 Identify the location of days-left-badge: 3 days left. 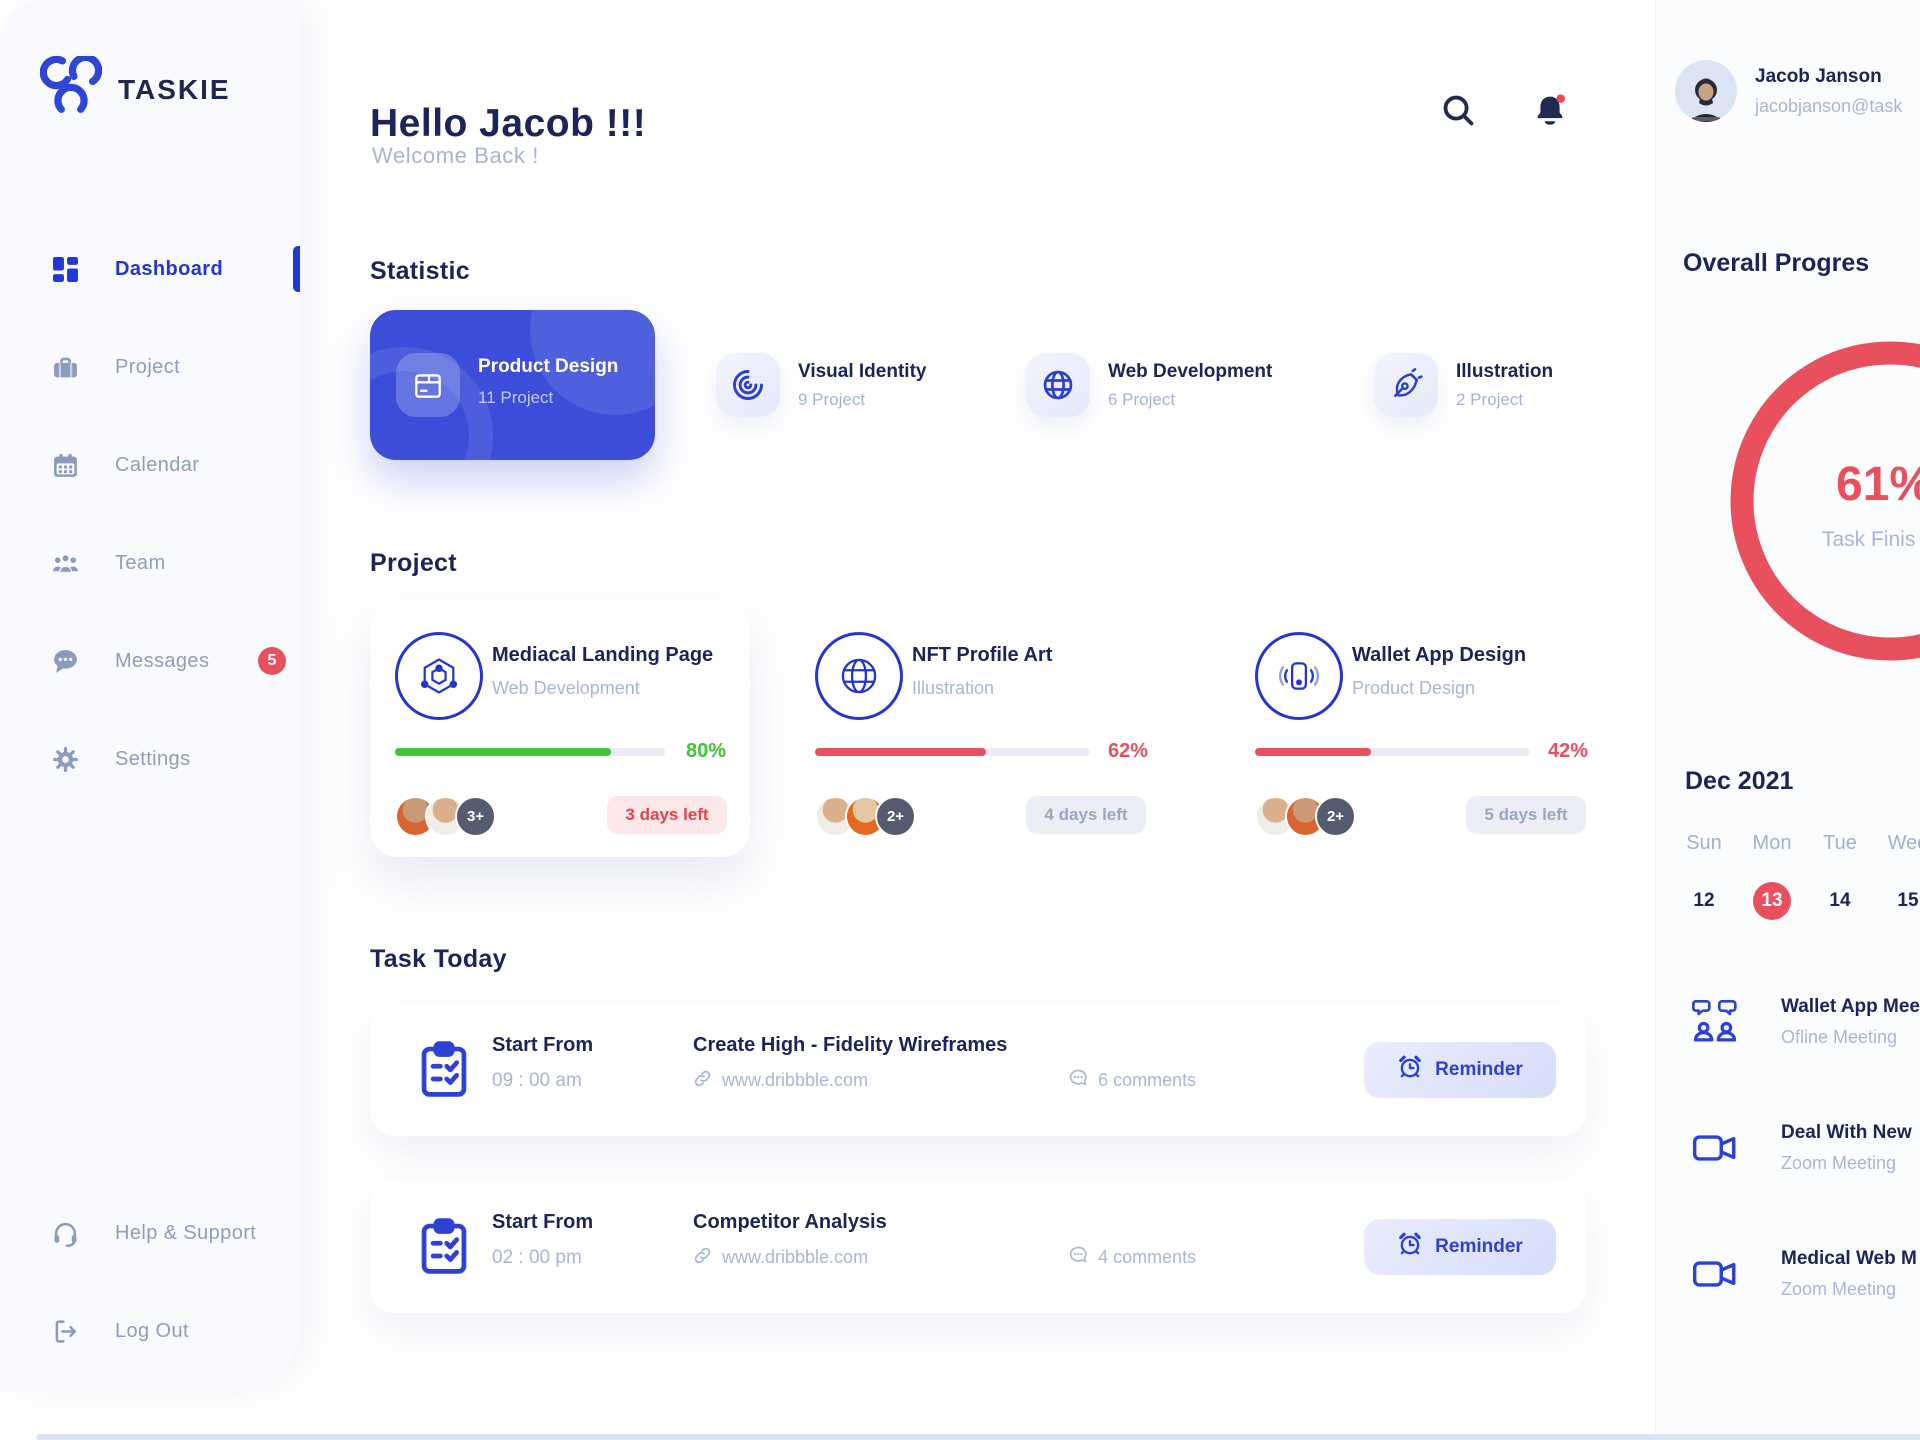
(667, 815).